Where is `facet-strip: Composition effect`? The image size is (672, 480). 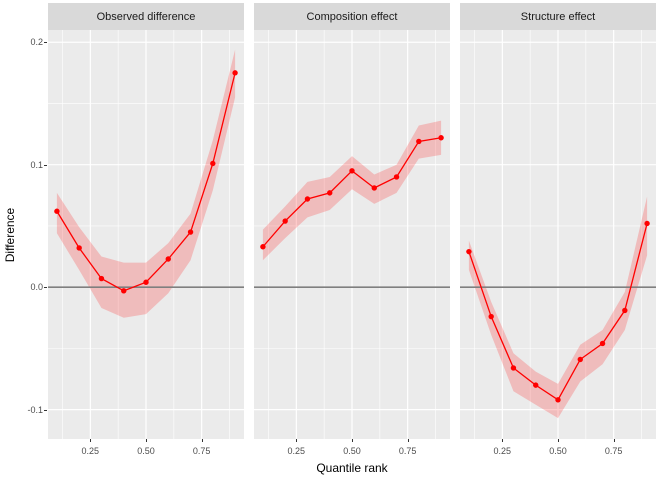
facet-strip: Composition effect is located at coordinates (352, 16).